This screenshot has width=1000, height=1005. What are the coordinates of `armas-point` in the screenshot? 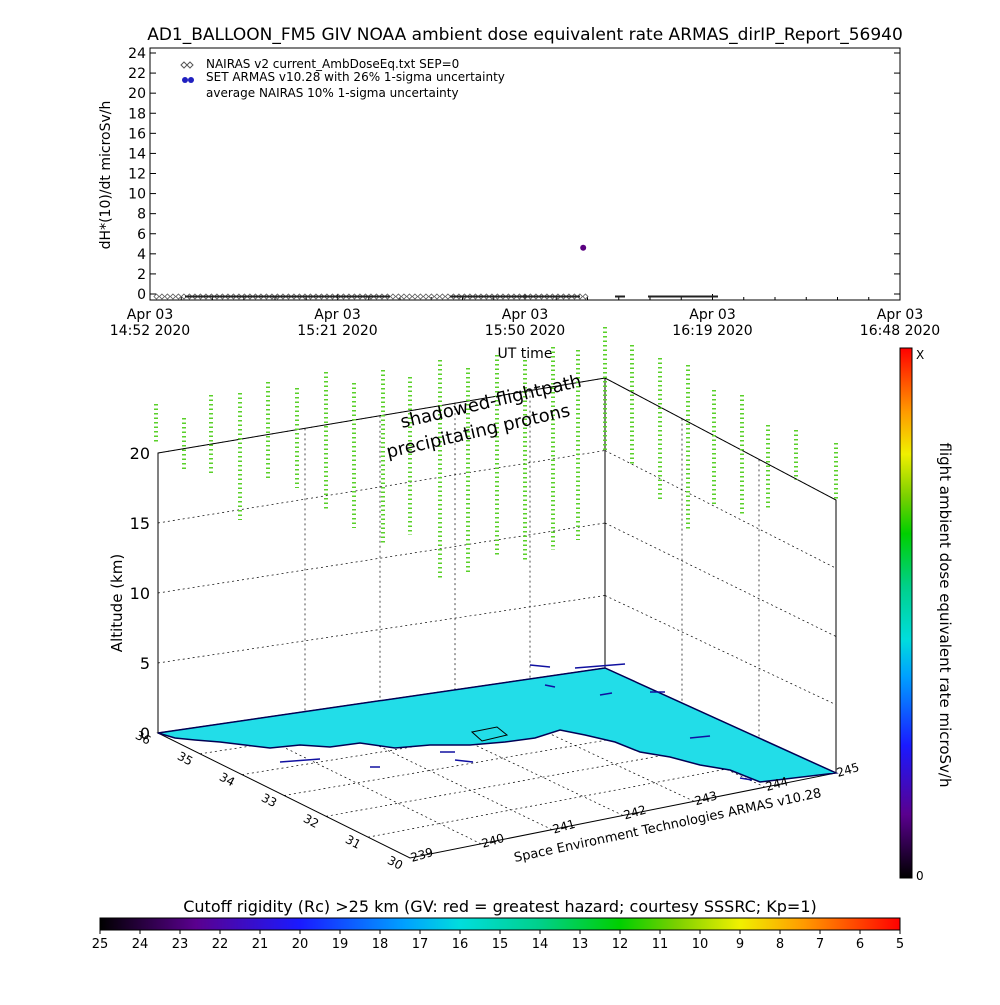 It's located at (583, 247).